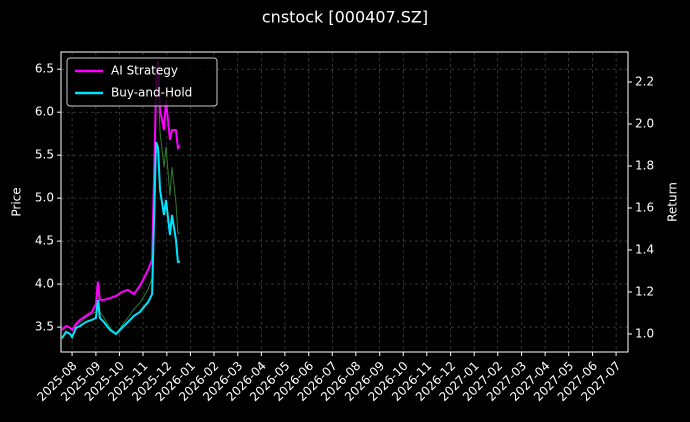 The width and height of the screenshot is (690, 422). Describe the element at coordinates (144, 71) in the screenshot. I see `legend-label: AI Strategy` at that location.